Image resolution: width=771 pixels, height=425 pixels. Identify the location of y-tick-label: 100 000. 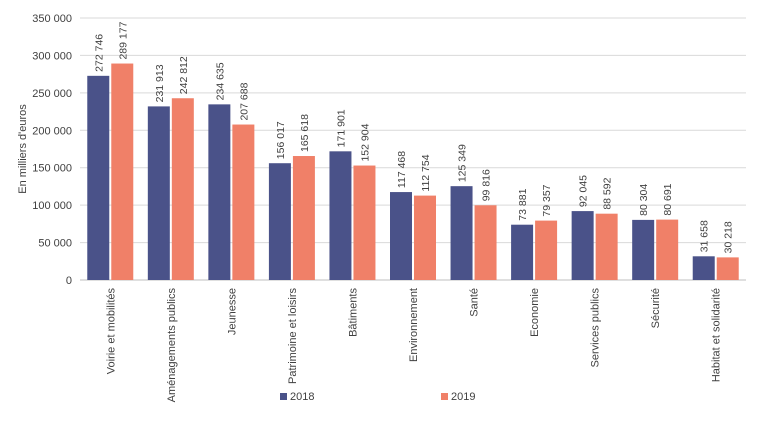
(52, 206).